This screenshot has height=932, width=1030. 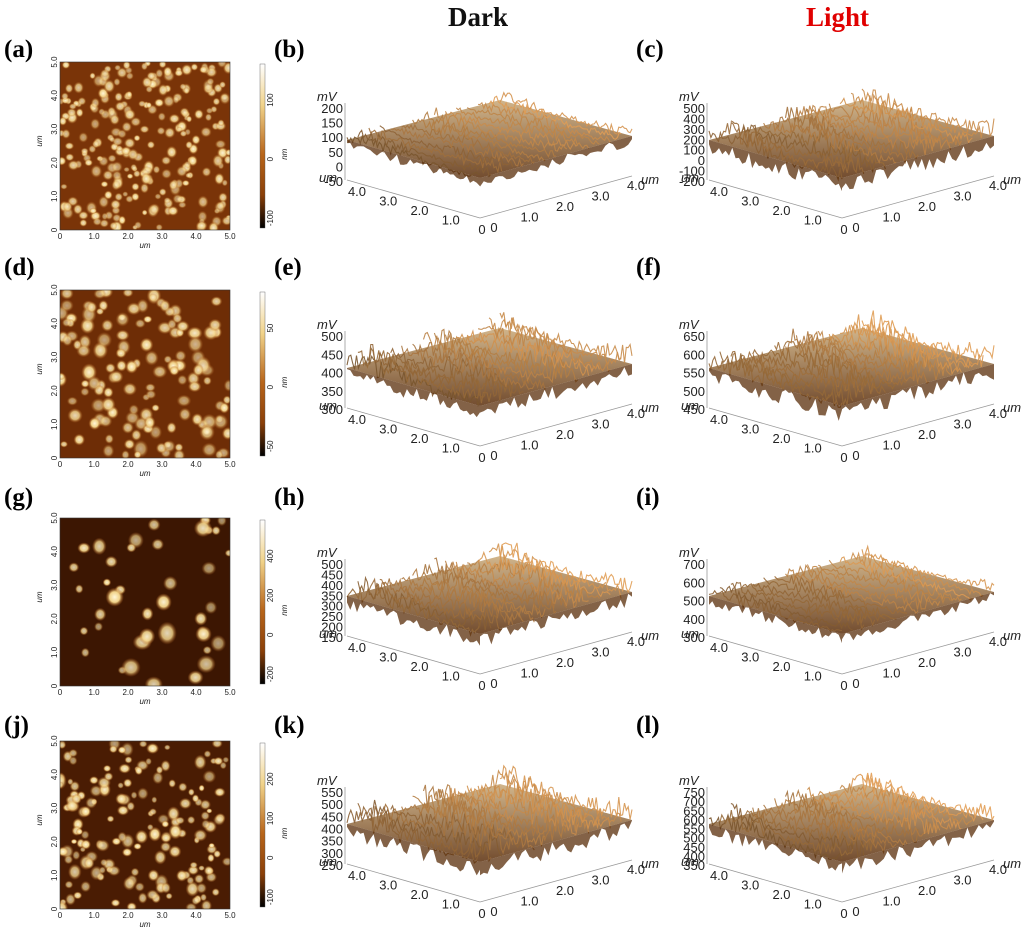 What do you see at coordinates (289, 497) in the screenshot?
I see `panel-label-h: (h)` at bounding box center [289, 497].